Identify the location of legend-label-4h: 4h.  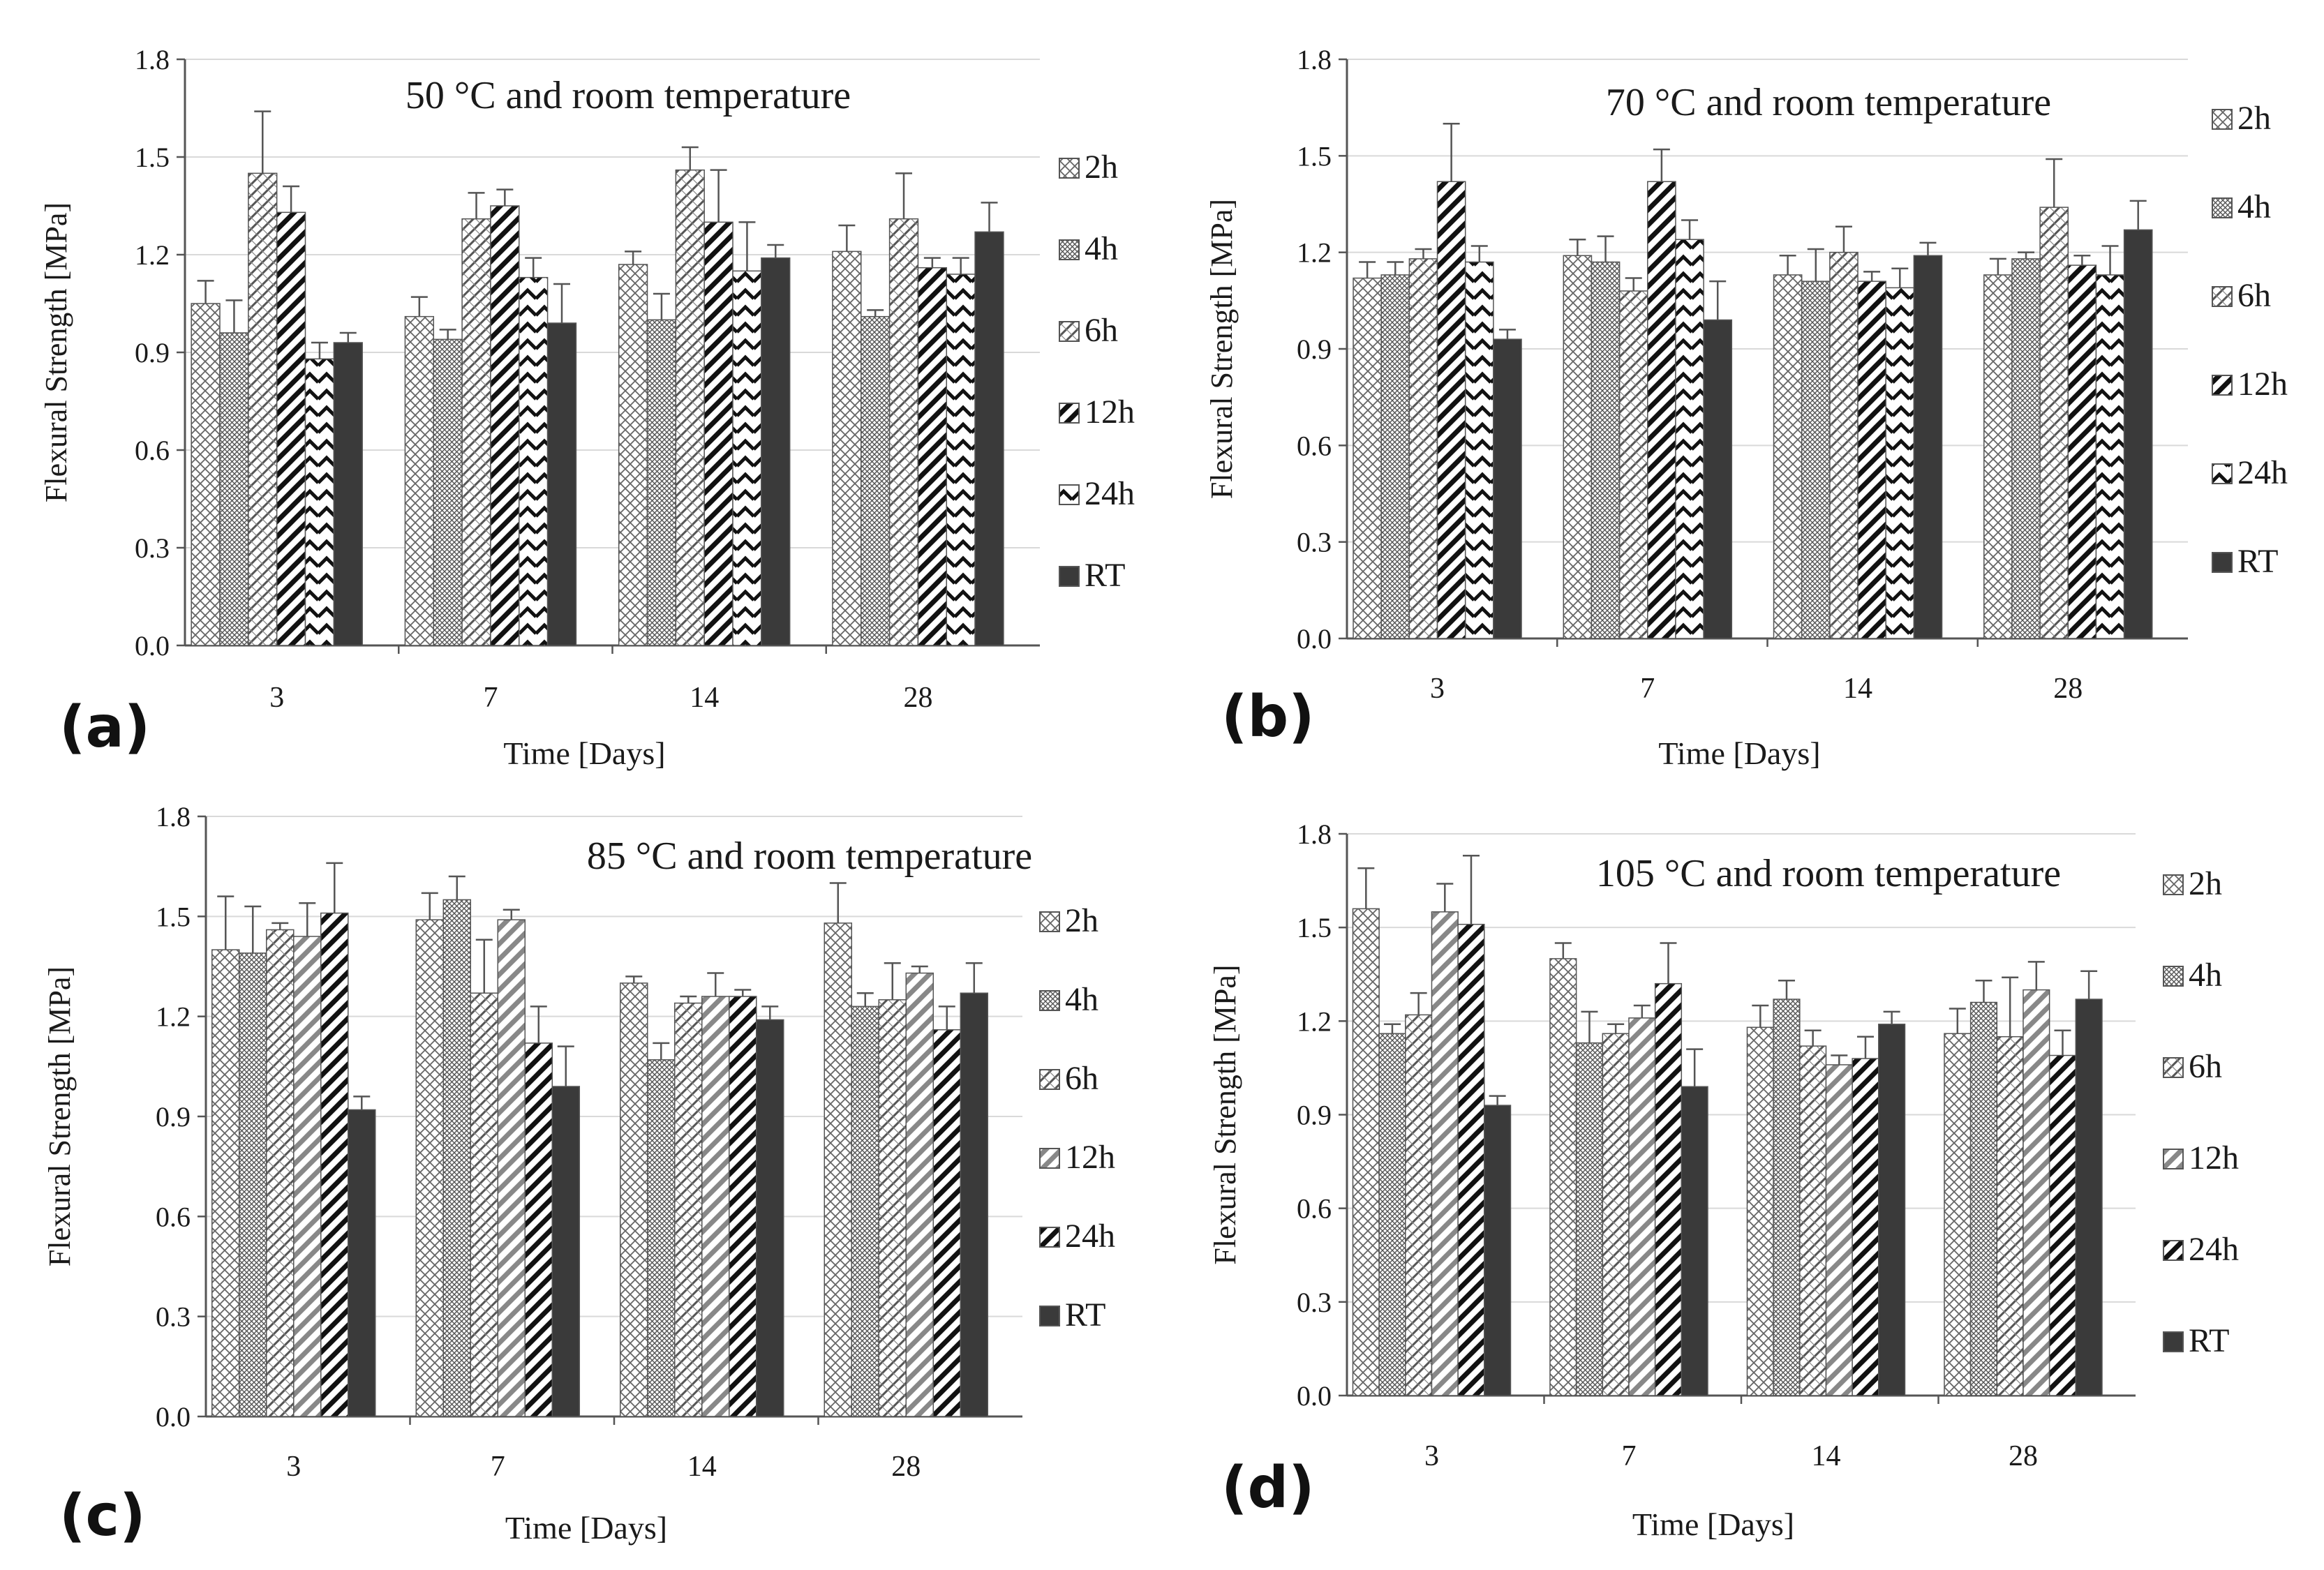
(1101, 249).